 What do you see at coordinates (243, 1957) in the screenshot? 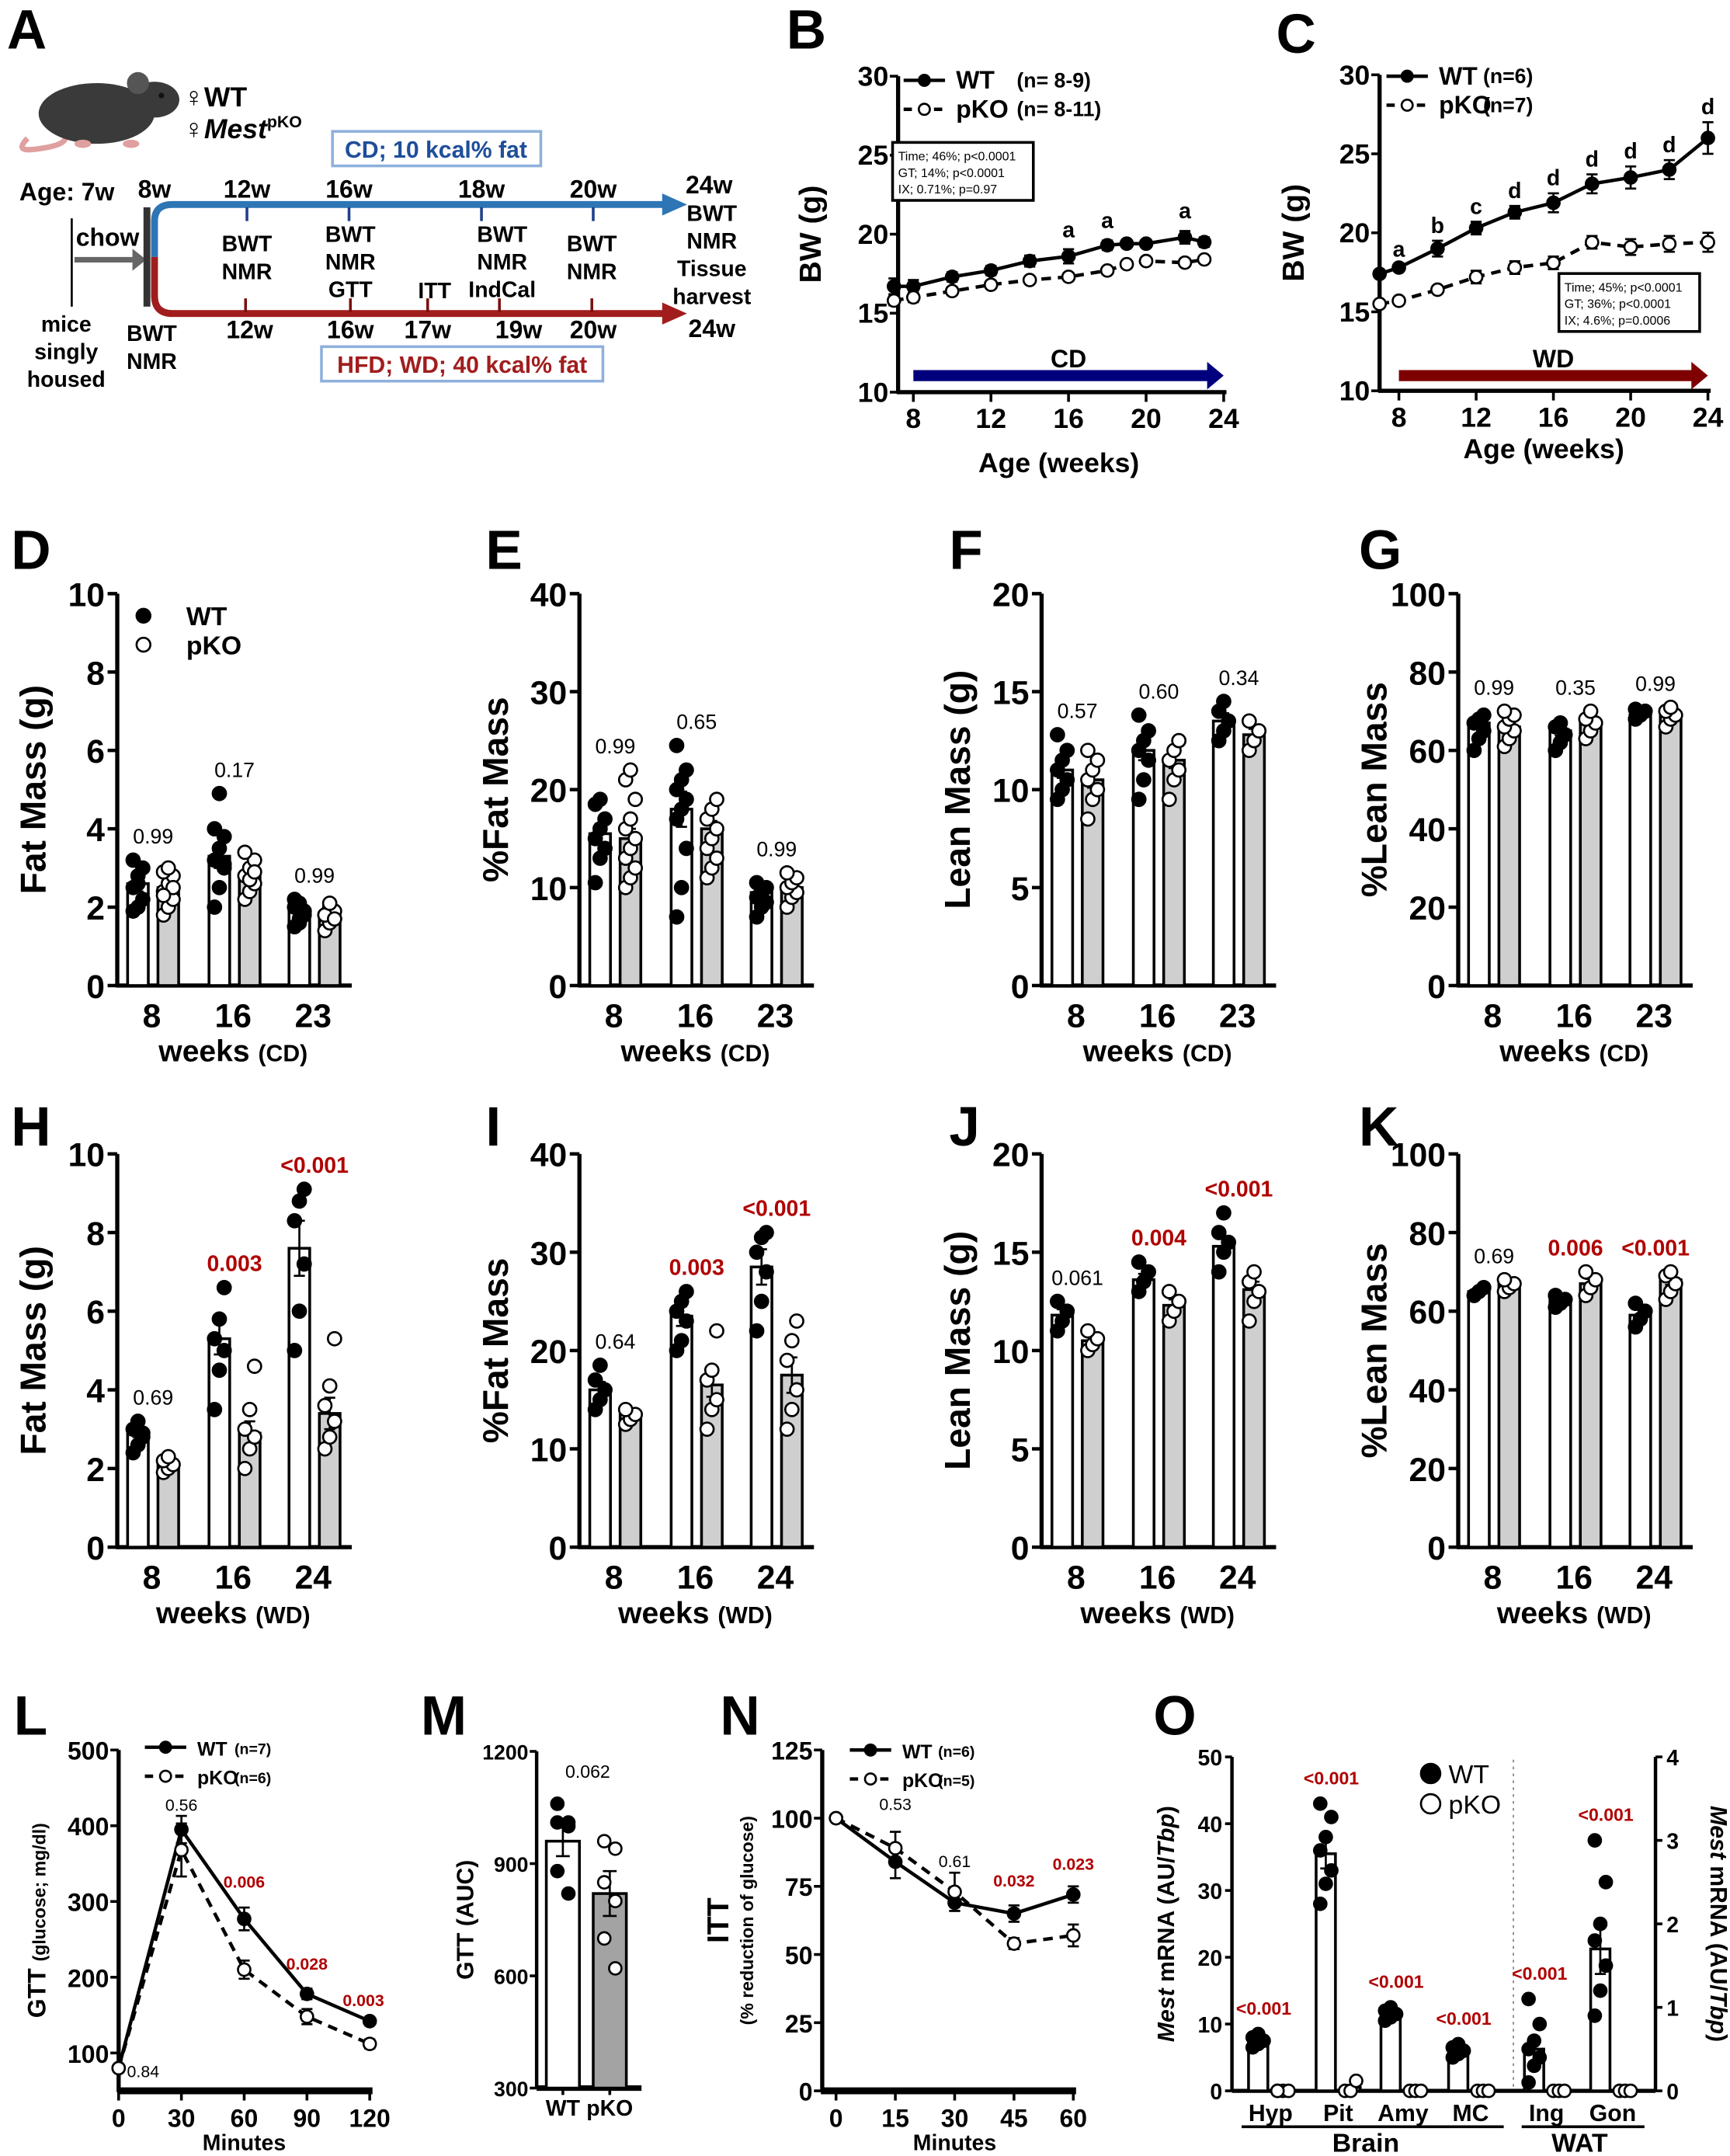
I see `pko-line` at bounding box center [243, 1957].